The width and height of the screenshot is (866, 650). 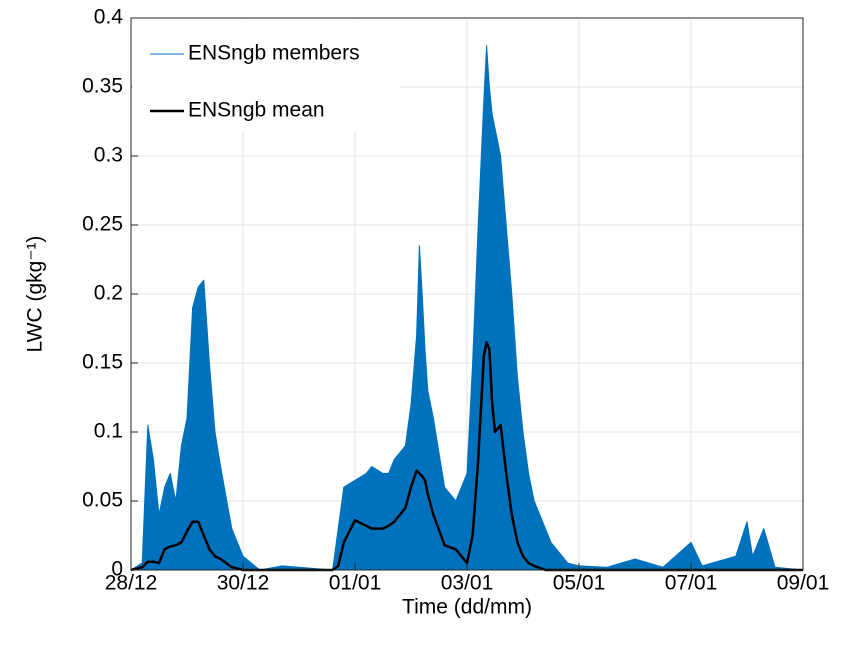 I want to click on legend-label: ENSngb members, so click(x=274, y=53).